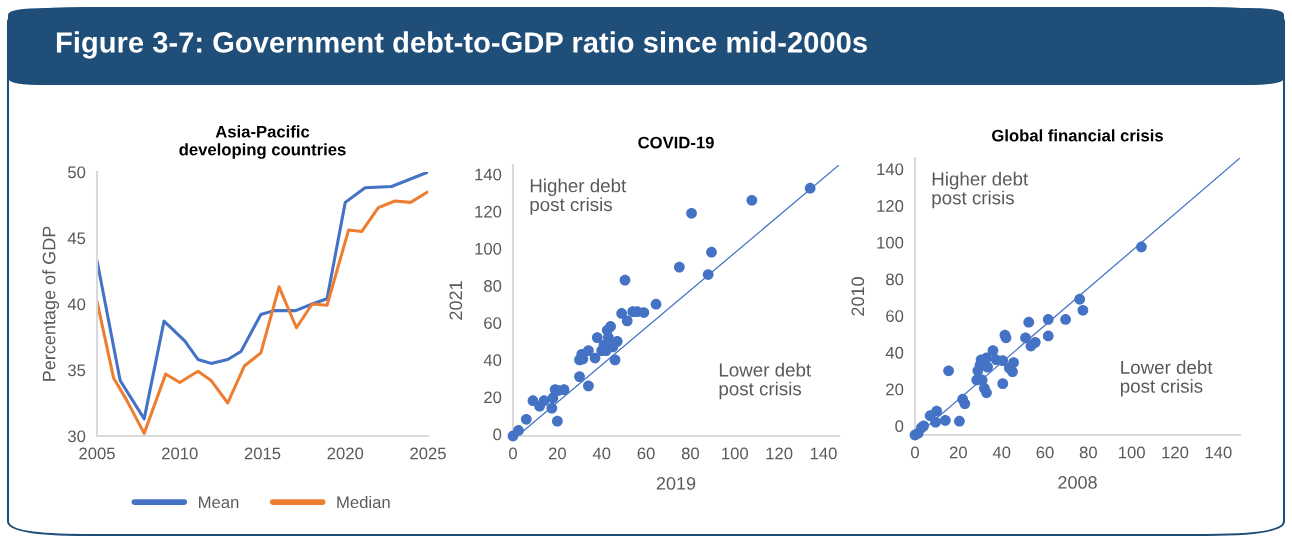  What do you see at coordinates (676, 142) in the screenshot?
I see `chart-title: COVID-19` at bounding box center [676, 142].